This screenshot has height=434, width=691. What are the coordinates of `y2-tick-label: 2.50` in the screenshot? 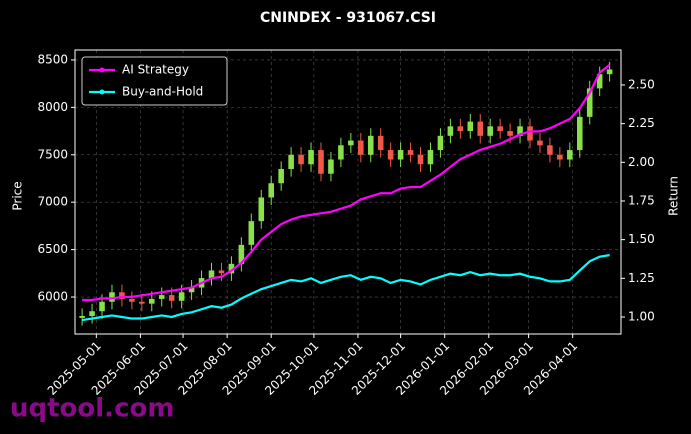 It's located at (641, 84).